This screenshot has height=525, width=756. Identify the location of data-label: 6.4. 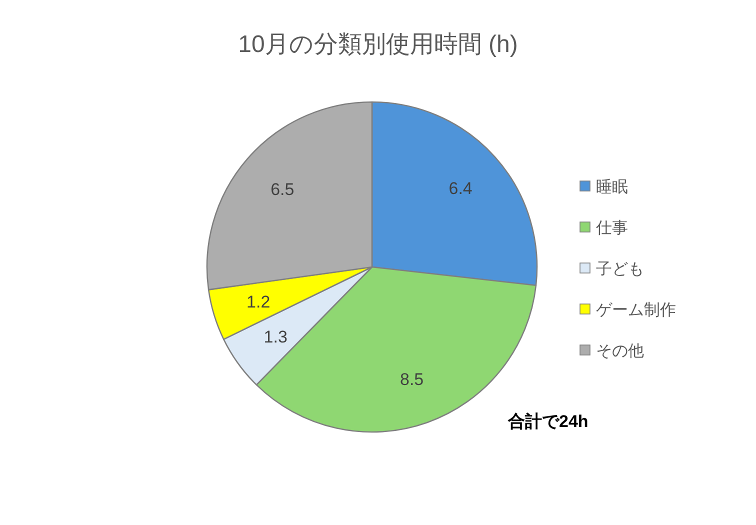
(460, 188).